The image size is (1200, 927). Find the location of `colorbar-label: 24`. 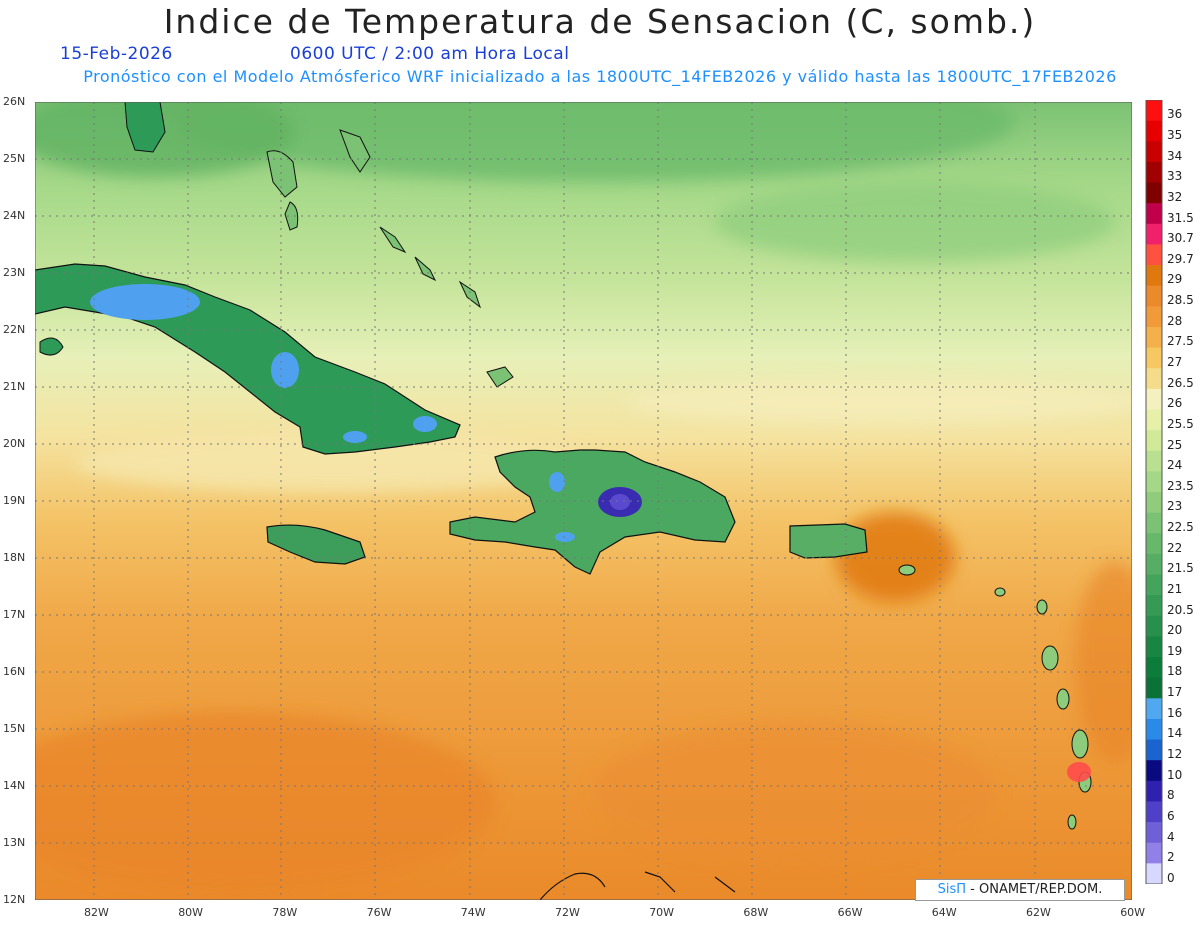

colorbar-label: 24 is located at coordinates (1175, 465).